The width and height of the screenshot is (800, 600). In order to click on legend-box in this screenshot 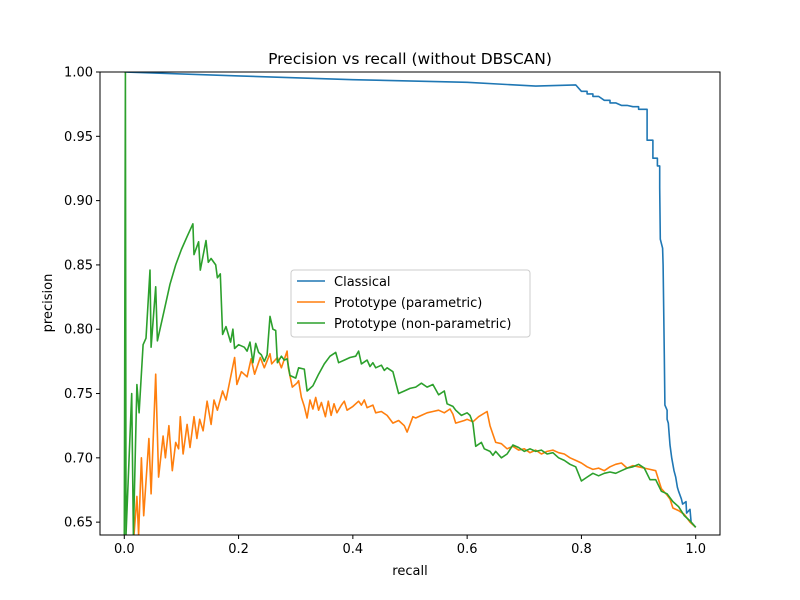, I will do `click(410, 303)`.